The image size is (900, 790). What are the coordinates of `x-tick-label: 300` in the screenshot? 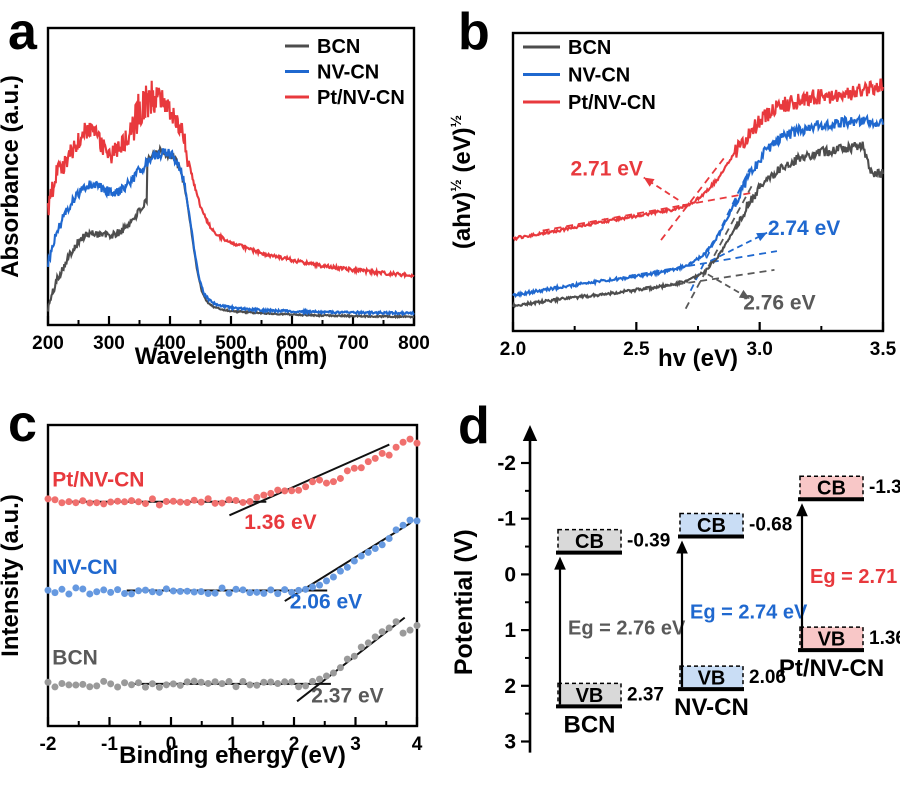 It's located at (109, 343).